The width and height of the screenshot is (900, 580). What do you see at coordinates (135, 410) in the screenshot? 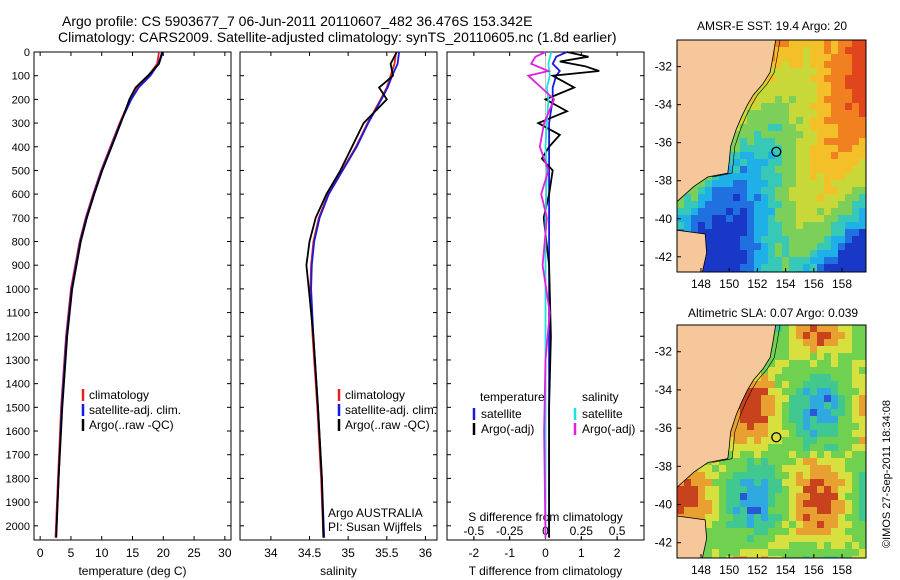
I see `legend-label: satellite-adj. clim.` at bounding box center [135, 410].